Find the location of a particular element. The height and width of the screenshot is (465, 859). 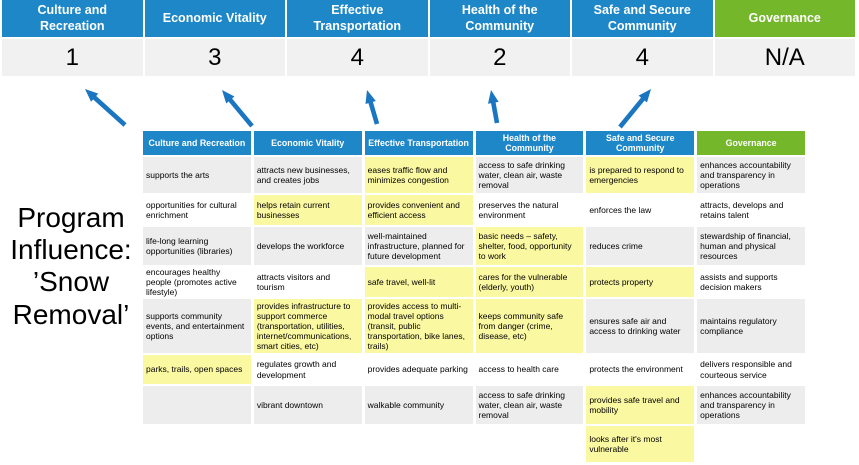

matrix-column-header: Governance is located at coordinates (751, 143).